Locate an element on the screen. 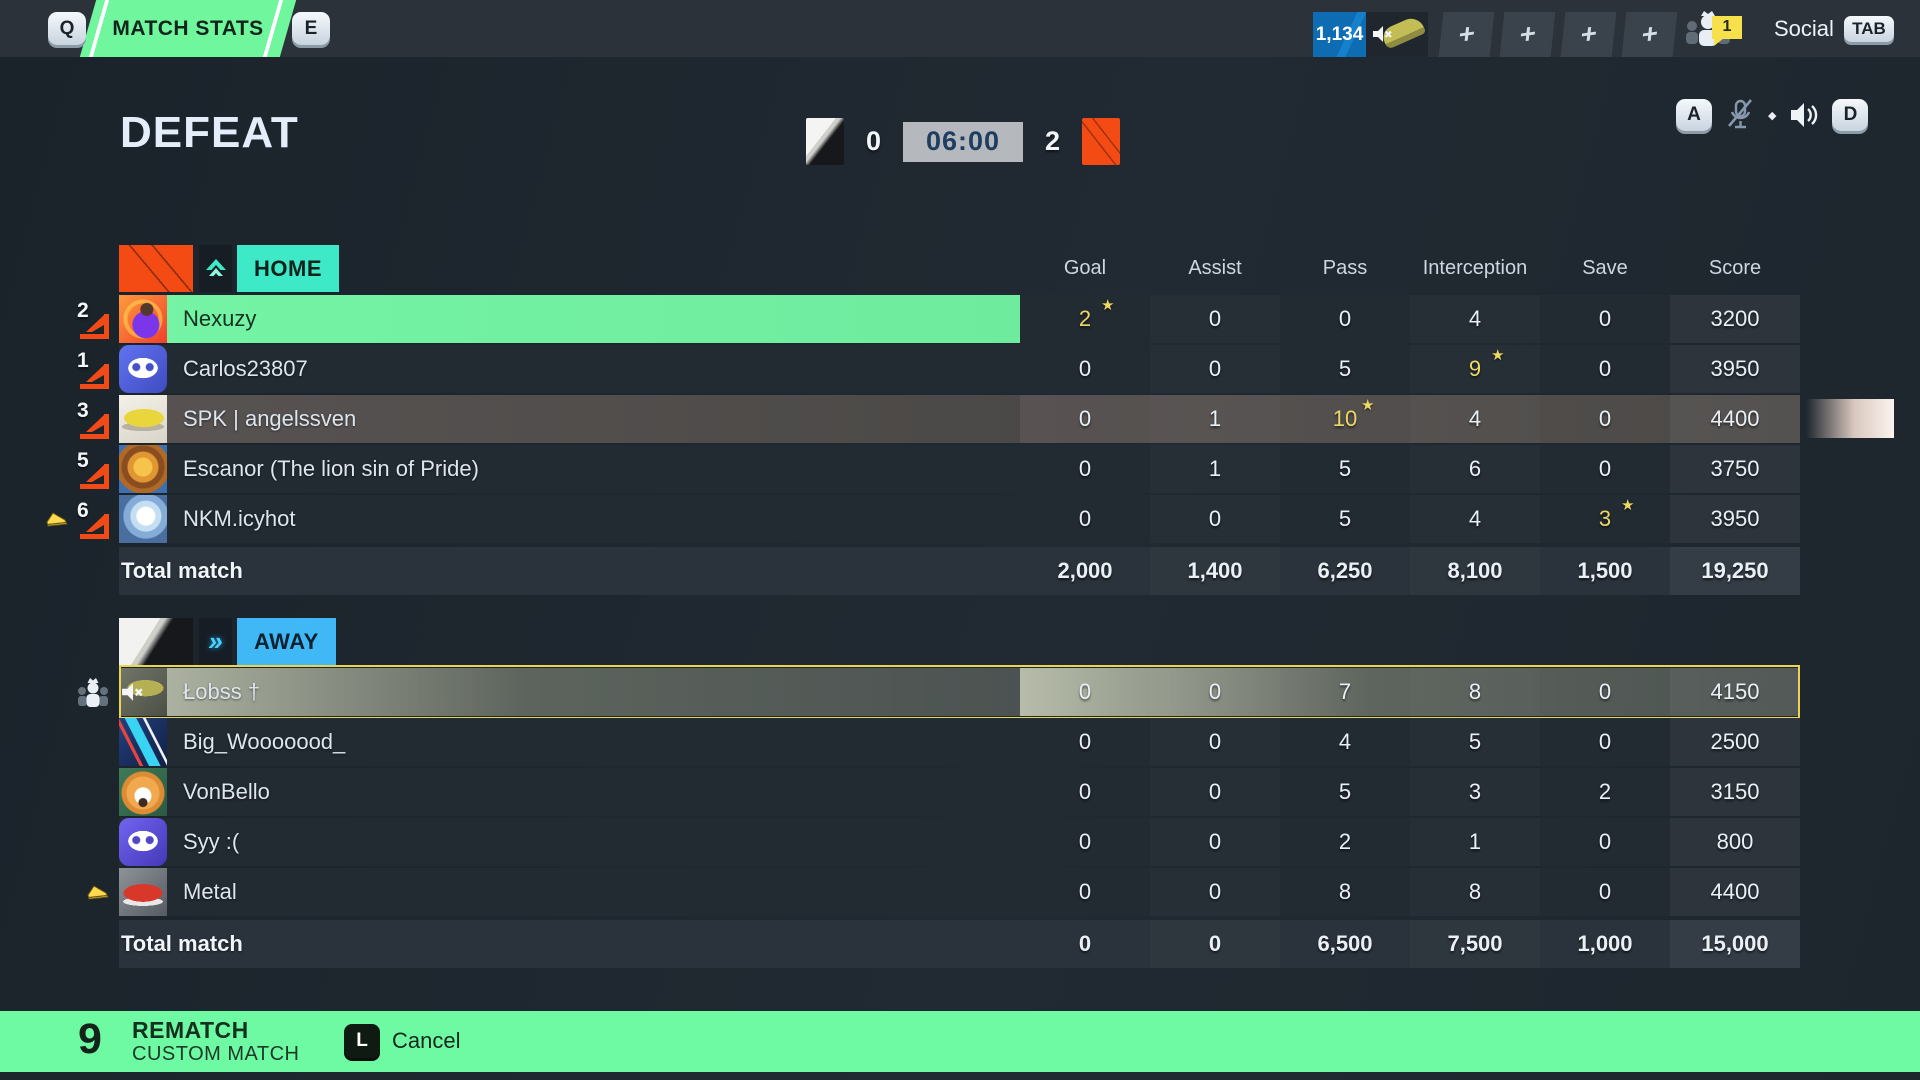 The width and height of the screenshot is (1920, 1080). total-stat-cell: 1,000 is located at coordinates (1605, 944).